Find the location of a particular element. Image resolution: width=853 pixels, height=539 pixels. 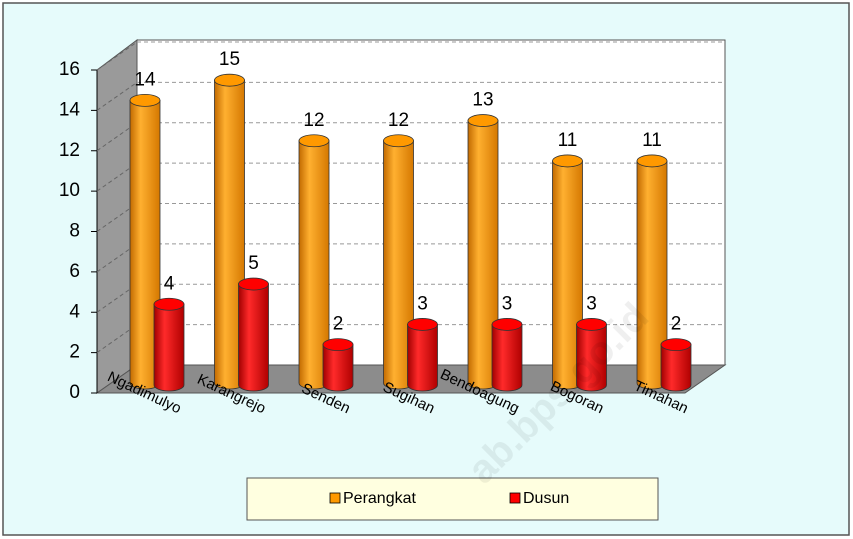

y-tick-label: 4 is located at coordinates (74, 311).